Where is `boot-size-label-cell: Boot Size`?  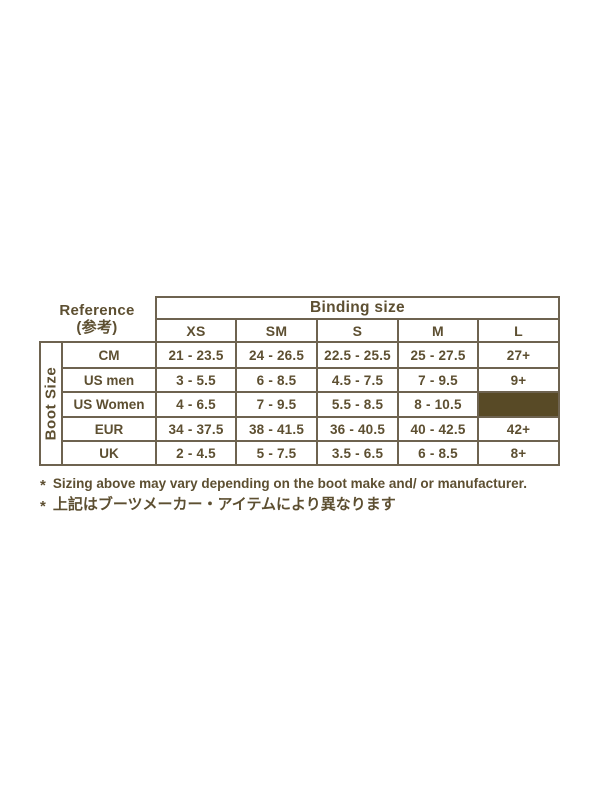
boot-size-label-cell: Boot Size is located at coordinates (51, 404).